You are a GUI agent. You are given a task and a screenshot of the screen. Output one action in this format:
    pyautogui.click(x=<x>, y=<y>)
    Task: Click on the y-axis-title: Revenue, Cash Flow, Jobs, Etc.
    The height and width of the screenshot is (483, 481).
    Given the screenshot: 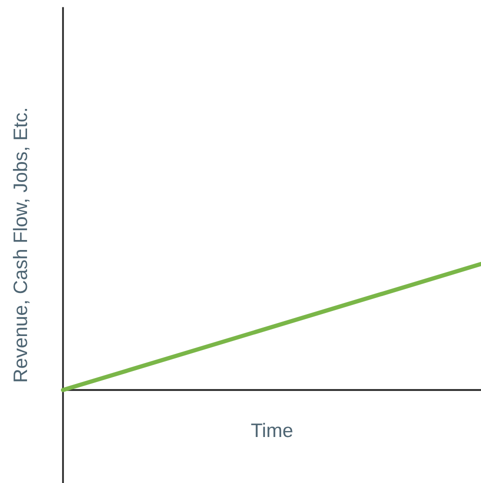 What is the action you would take?
    pyautogui.click(x=21, y=245)
    